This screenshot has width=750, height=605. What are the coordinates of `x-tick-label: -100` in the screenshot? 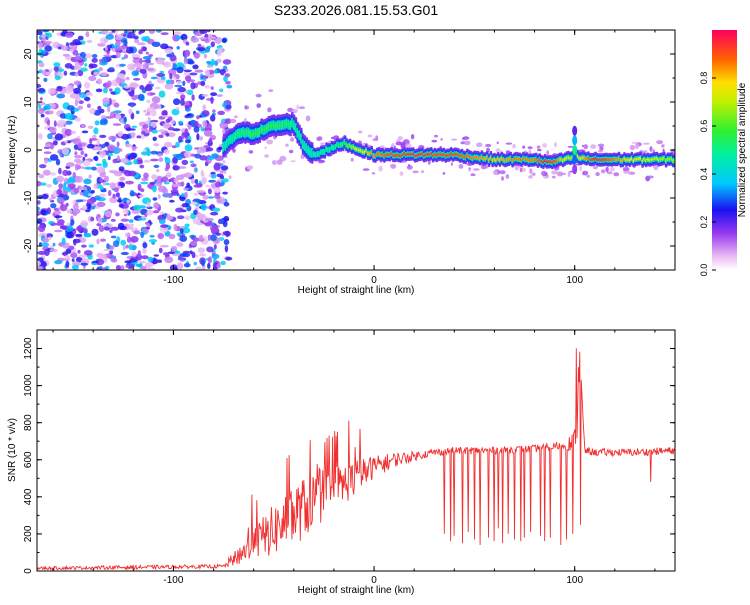 It's located at (173, 280).